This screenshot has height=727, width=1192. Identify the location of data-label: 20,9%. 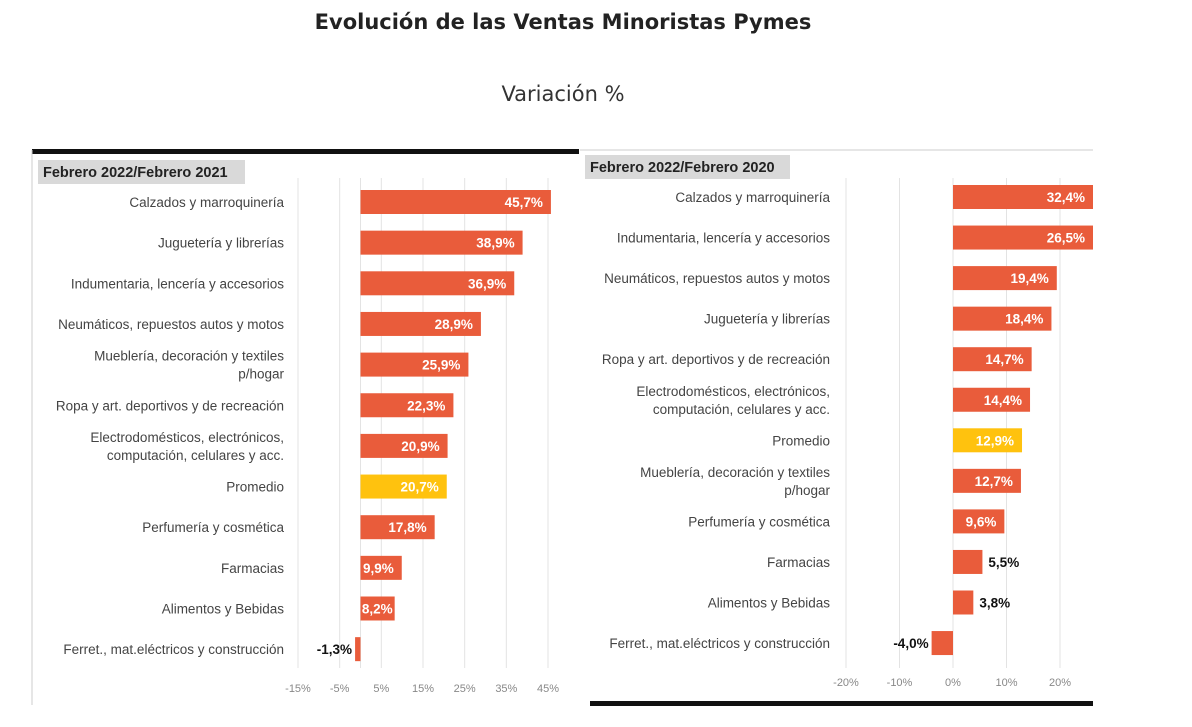
(420, 446).